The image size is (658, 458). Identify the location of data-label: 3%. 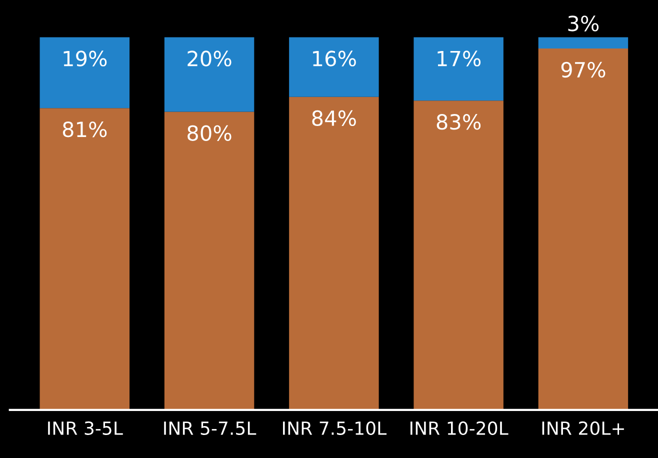
(583, 24).